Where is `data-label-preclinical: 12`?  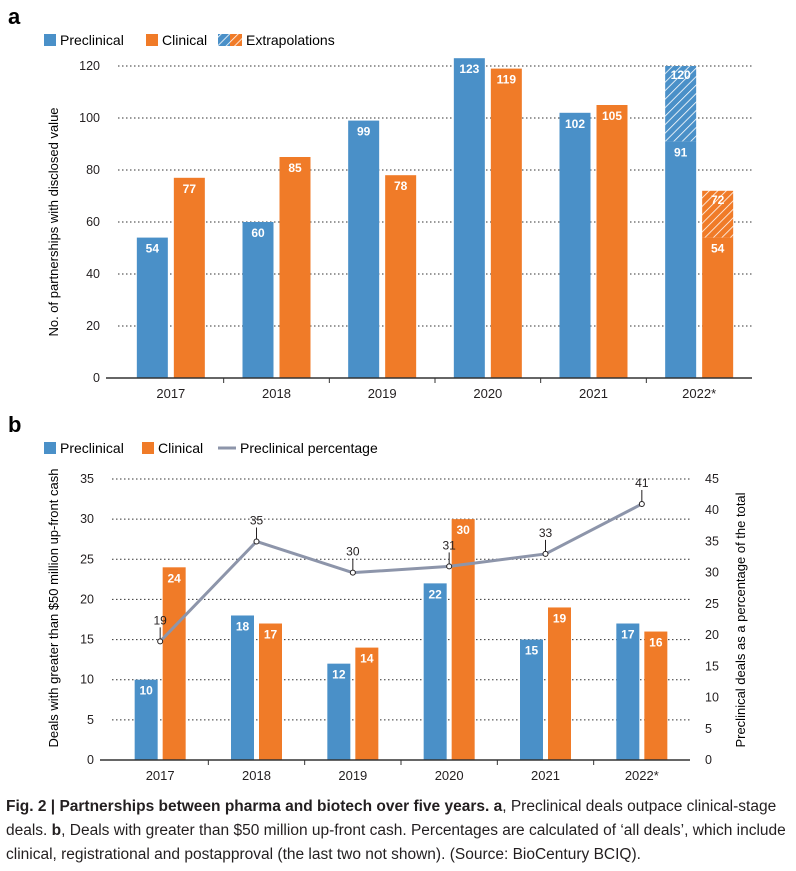
data-label-preclinical: 12 is located at coordinates (339, 675).